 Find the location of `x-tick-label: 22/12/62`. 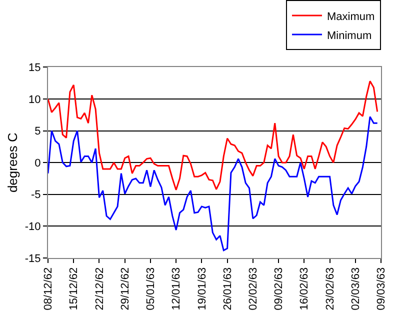

x-tick-label: 22/12/62 is located at coordinates (100, 288).